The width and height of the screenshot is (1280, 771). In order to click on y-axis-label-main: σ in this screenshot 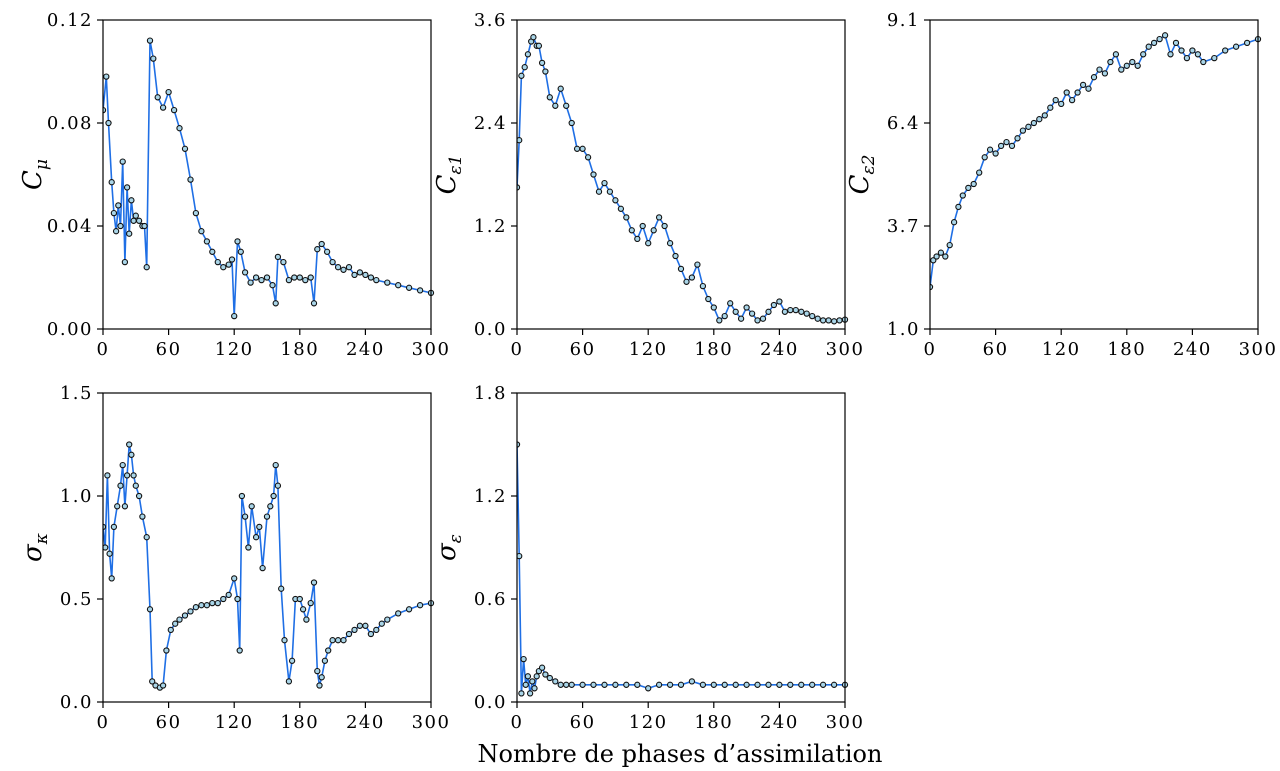, I will do `click(33, 552)`.